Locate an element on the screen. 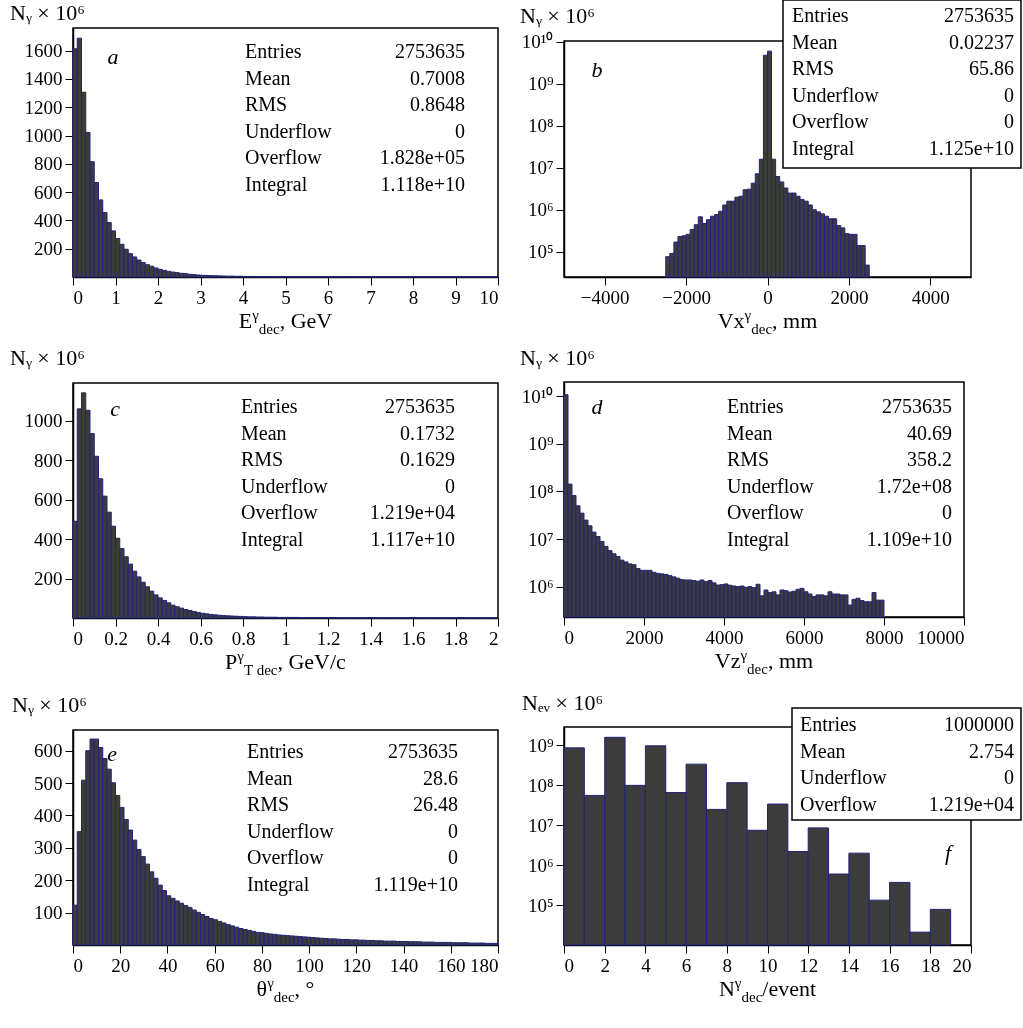  text: 0 is located at coordinates (1009, 94).